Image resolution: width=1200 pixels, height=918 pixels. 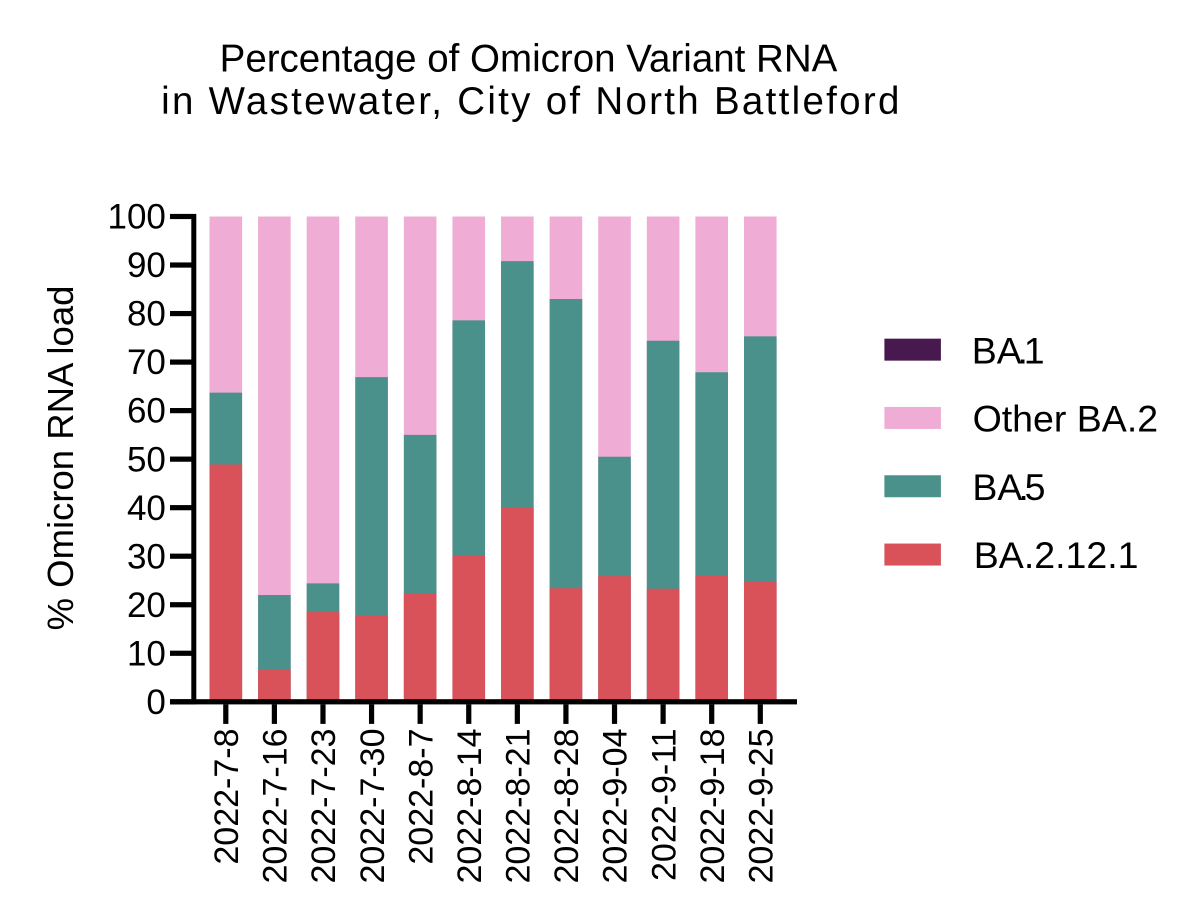 I want to click on svg-text: 2022-7-23, so click(x=324, y=806).